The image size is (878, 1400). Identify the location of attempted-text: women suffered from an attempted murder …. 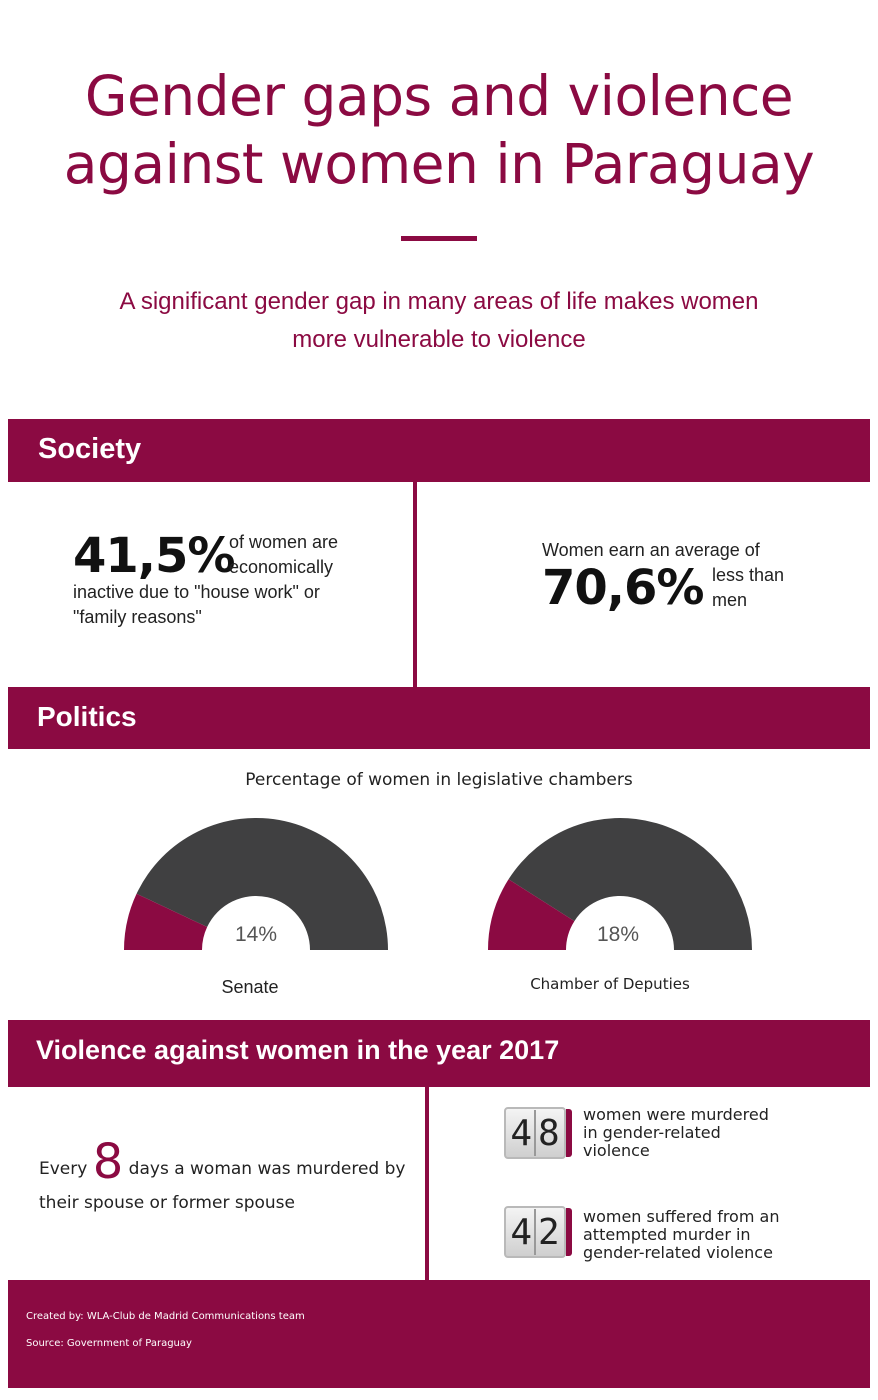
(681, 1235).